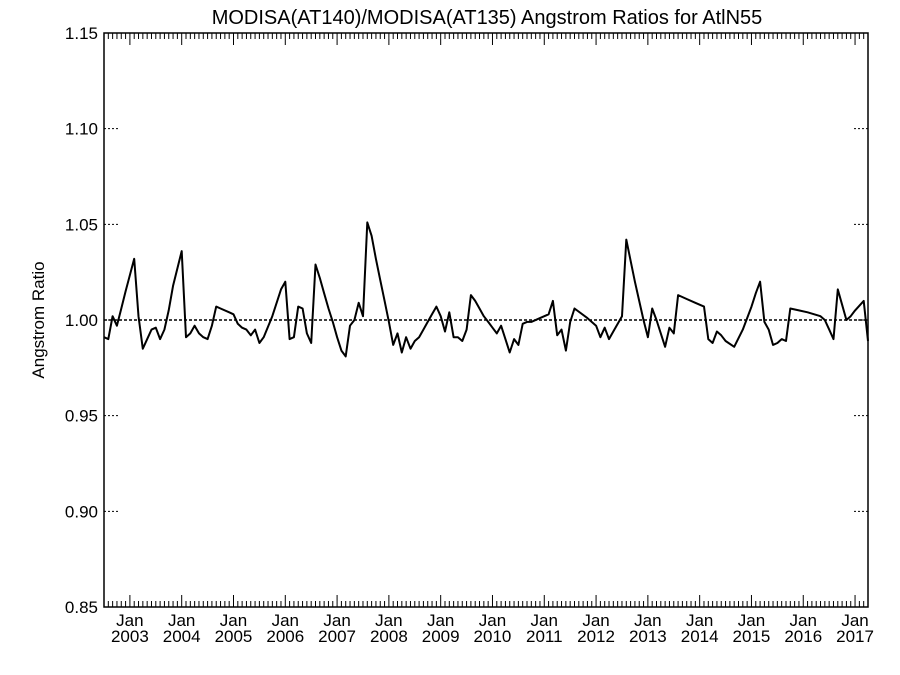 The width and height of the screenshot is (900, 675). I want to click on x-tick-label-year: 2012, so click(596, 636).